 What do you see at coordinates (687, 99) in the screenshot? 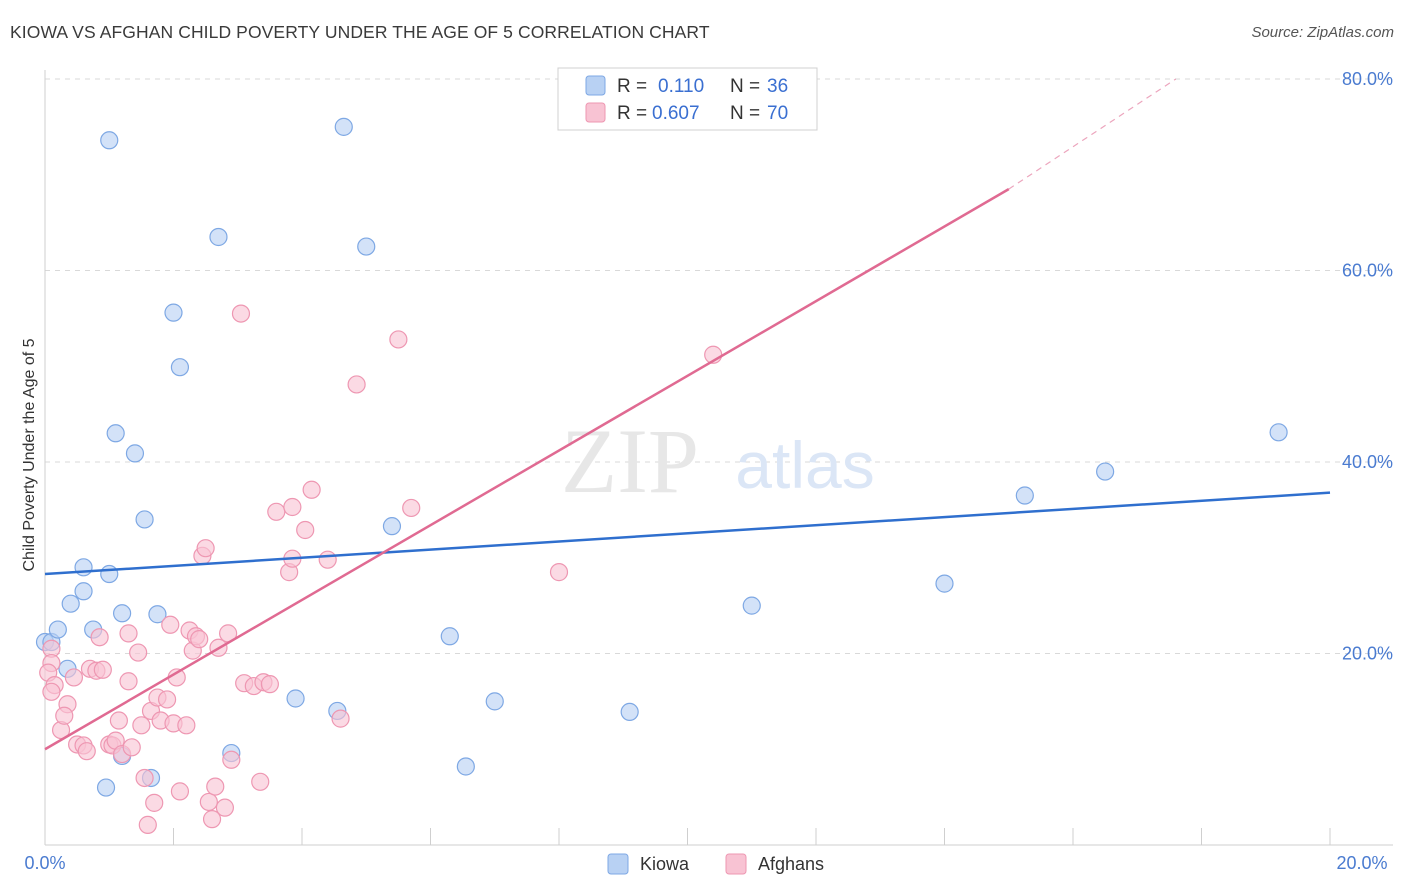
I see `legend-box: R = 0.110 N = 36 R = 0.607 N = 70` at bounding box center [687, 99].